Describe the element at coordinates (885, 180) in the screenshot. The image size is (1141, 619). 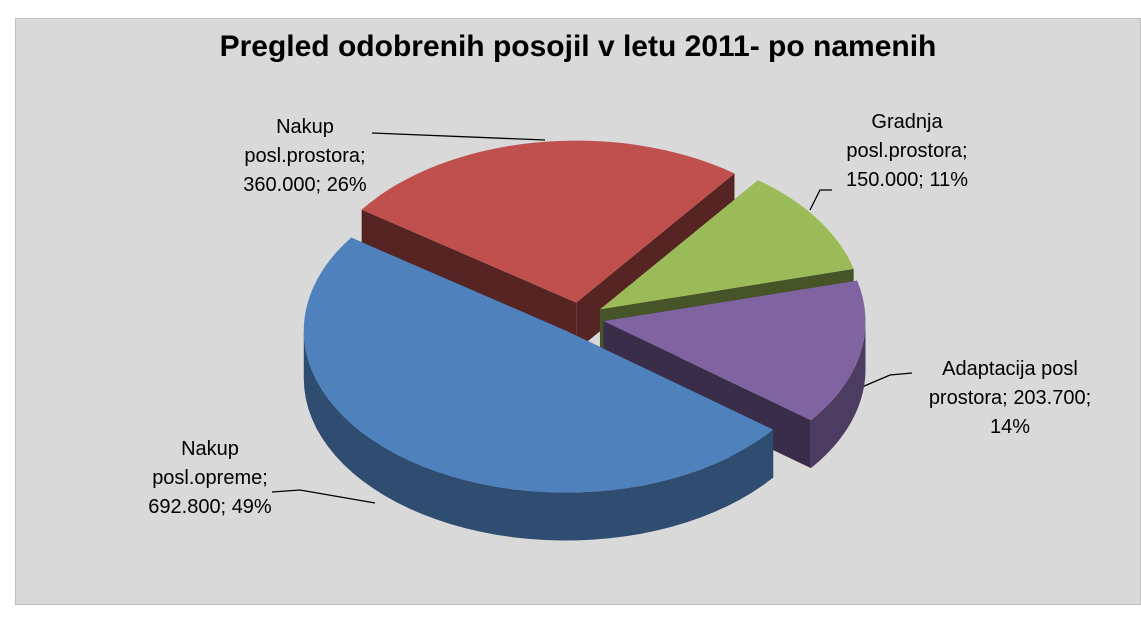
I see `label-value: 150.000;` at that location.